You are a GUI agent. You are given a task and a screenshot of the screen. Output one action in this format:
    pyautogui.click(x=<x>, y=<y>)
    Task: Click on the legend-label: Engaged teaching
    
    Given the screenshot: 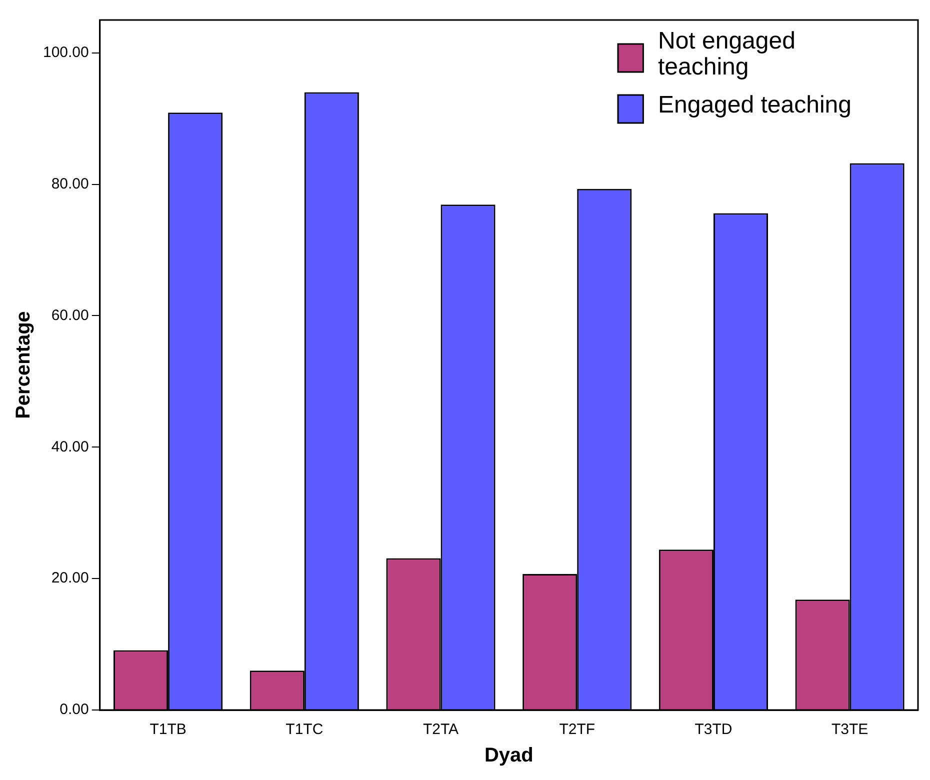 What is the action you would take?
    pyautogui.click(x=755, y=105)
    